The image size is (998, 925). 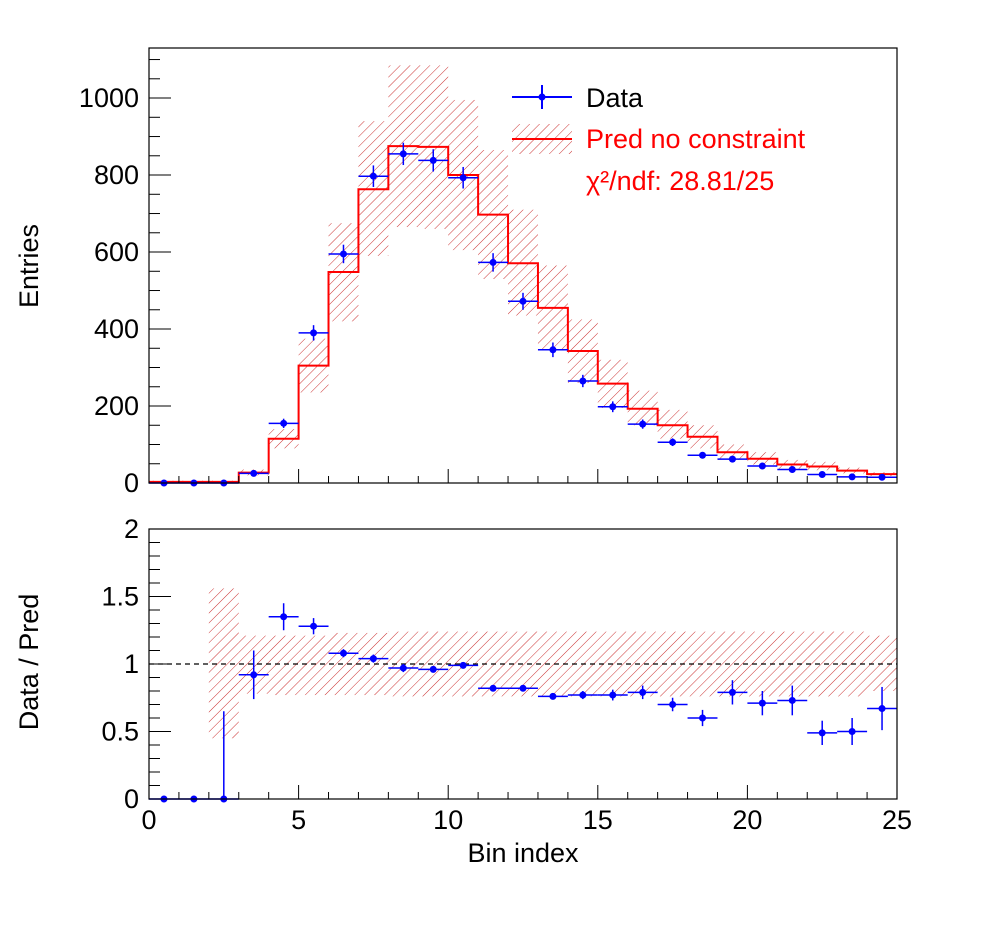 What do you see at coordinates (526, 810) in the screenshot?
I see `ratio-x-axis: 0 5 10 15 20 25` at bounding box center [526, 810].